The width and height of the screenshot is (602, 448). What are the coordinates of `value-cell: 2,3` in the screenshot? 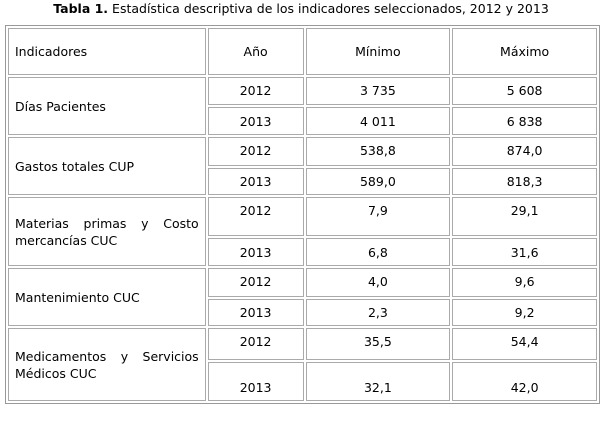 It's located at (378, 312).